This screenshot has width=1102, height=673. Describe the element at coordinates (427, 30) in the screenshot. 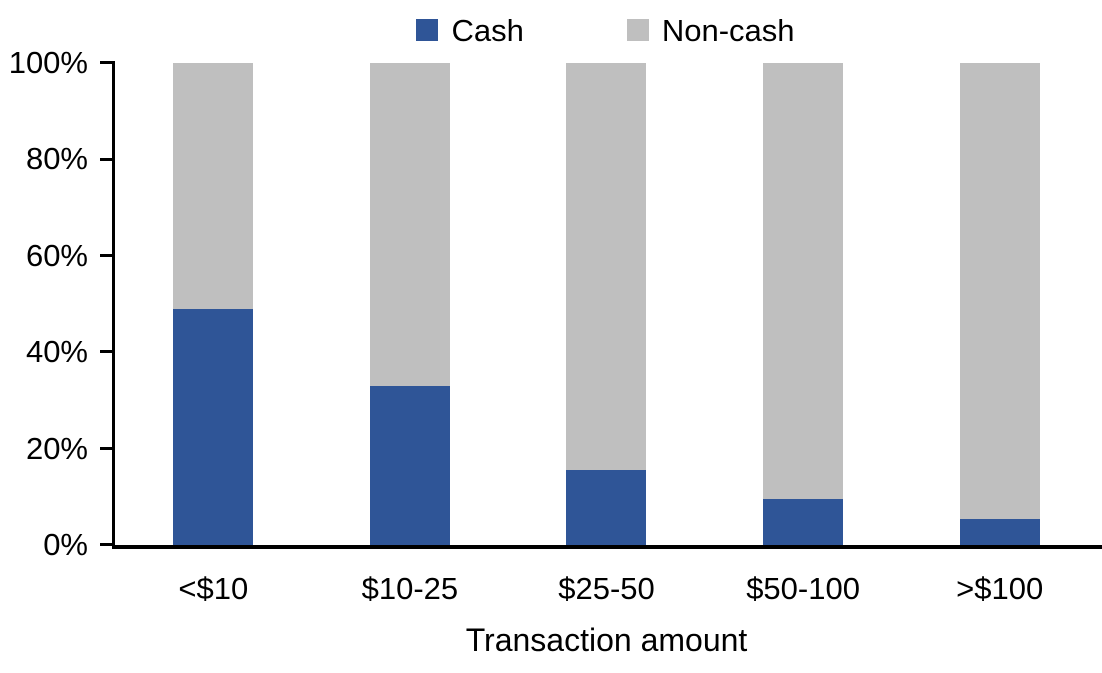

I see `legend-swatch-cash-icon` at that location.